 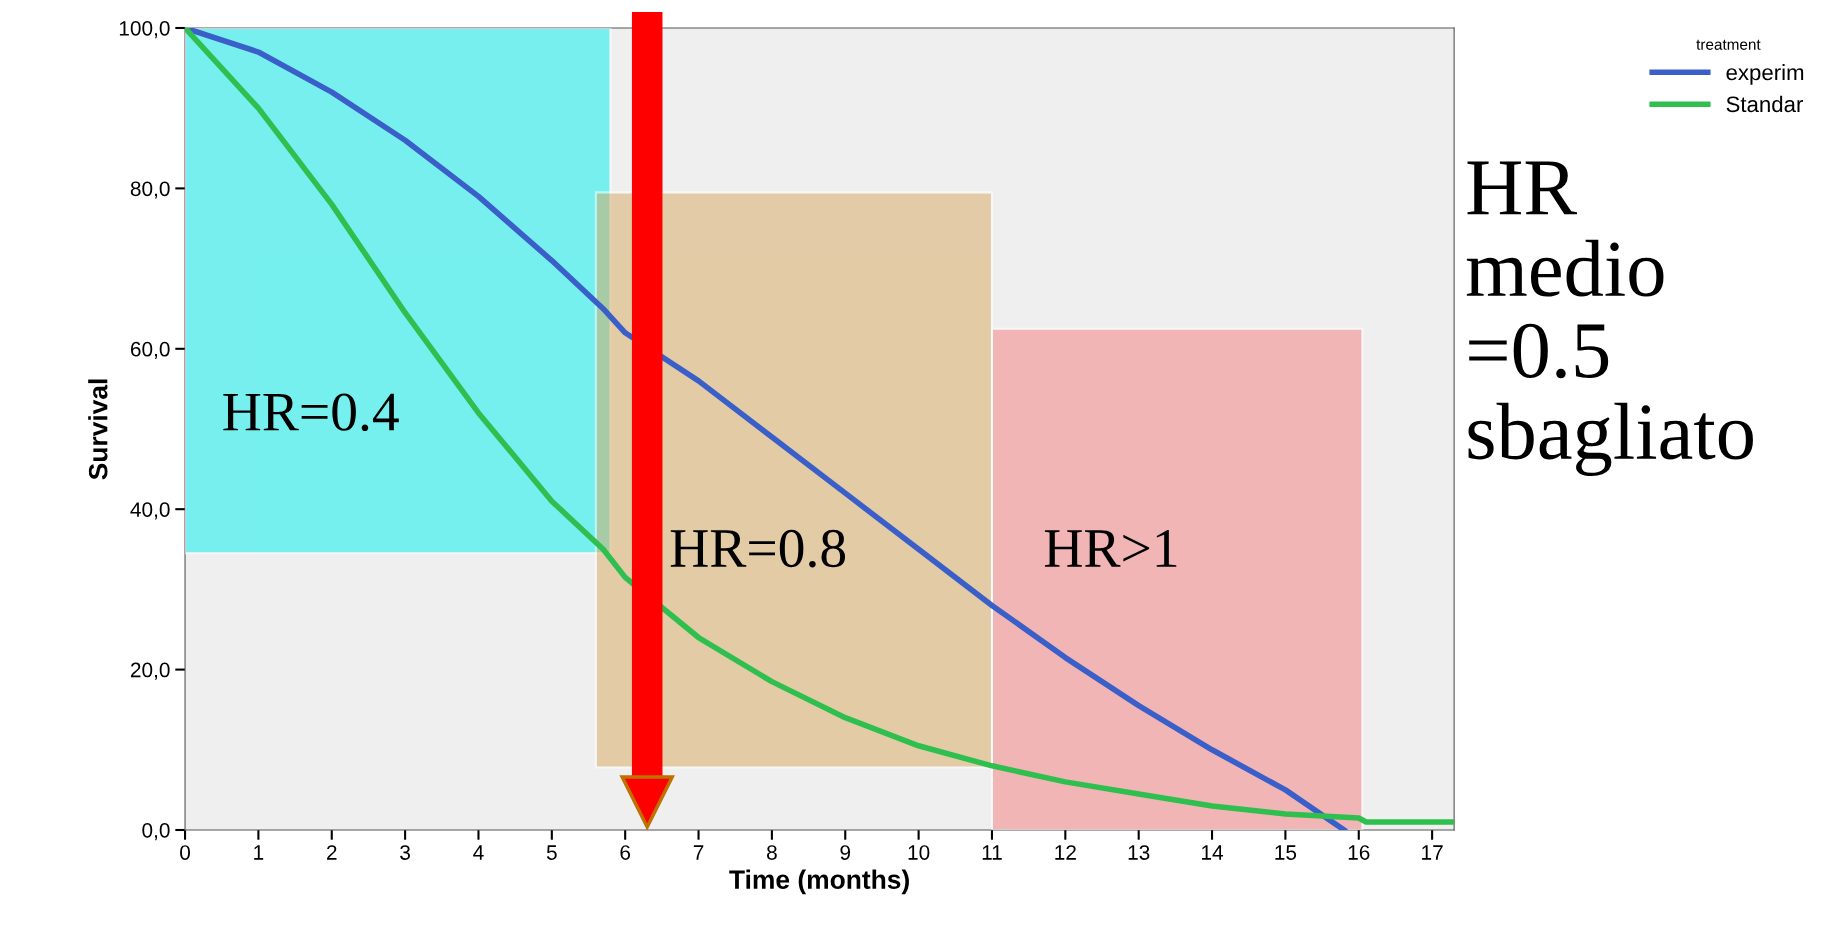 What do you see at coordinates (150, 350) in the screenshot?
I see `y-tick-label: 60,0` at bounding box center [150, 350].